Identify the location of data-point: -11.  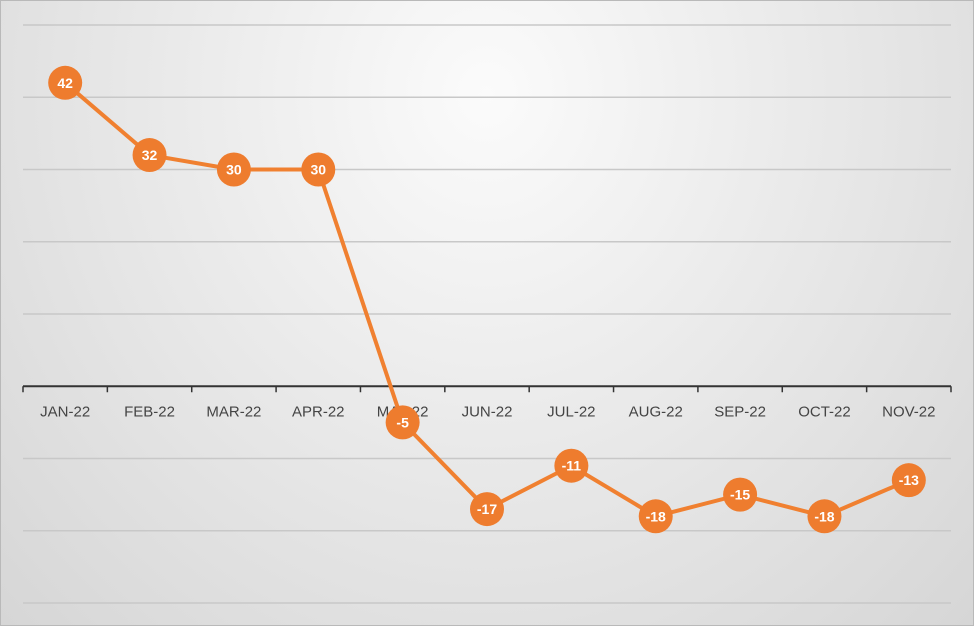
(571, 465).